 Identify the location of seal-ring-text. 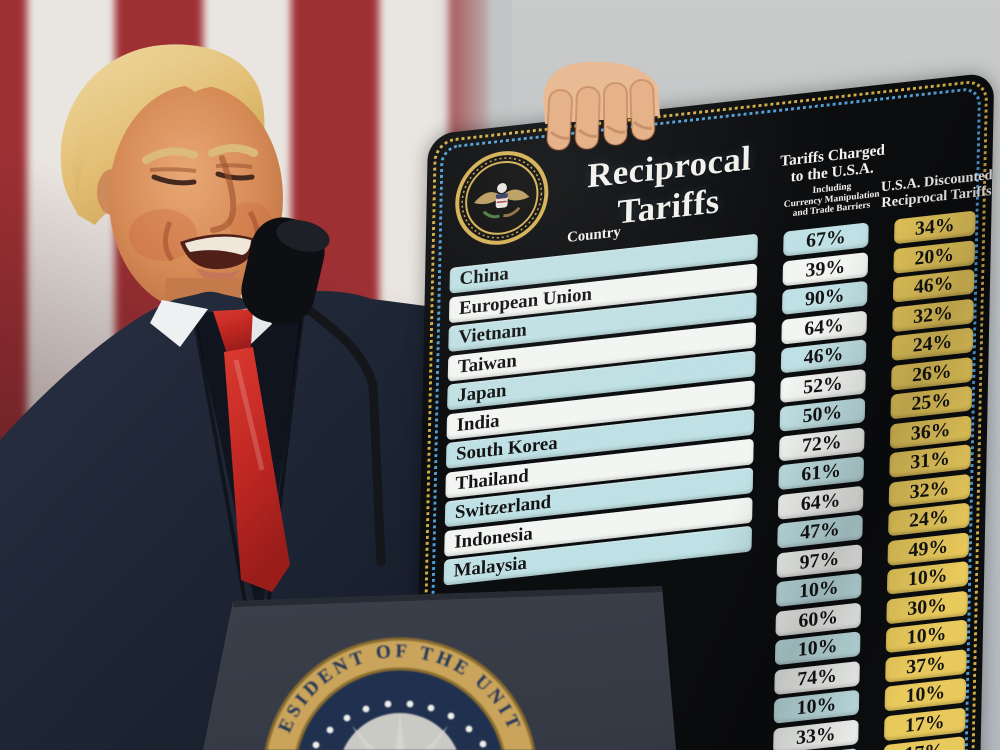
(502, 198).